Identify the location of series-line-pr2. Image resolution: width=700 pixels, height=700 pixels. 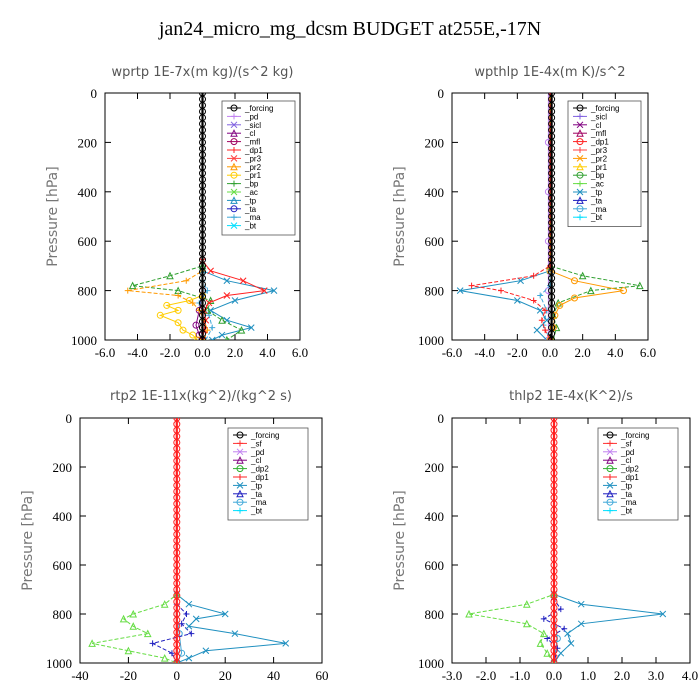
(167, 216).